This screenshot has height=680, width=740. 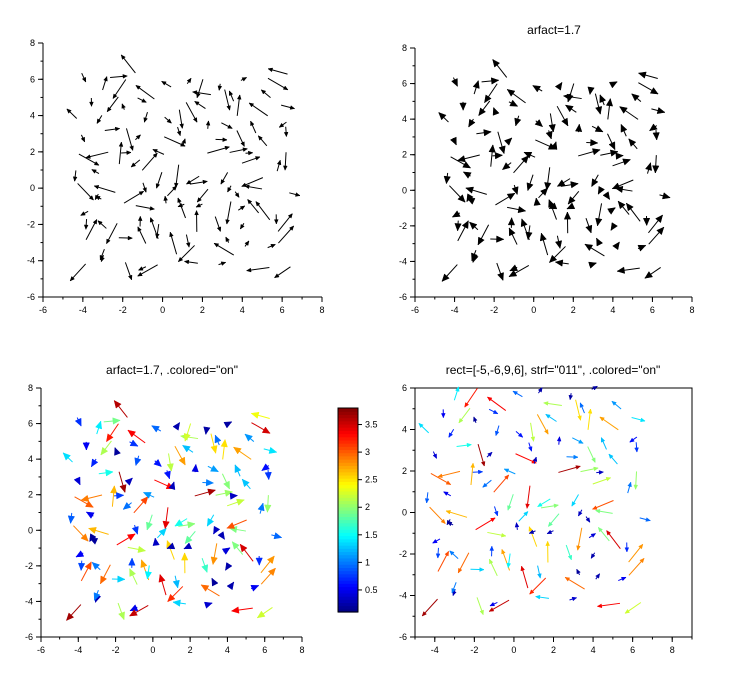 I want to click on plot-frame, so click(x=553, y=512).